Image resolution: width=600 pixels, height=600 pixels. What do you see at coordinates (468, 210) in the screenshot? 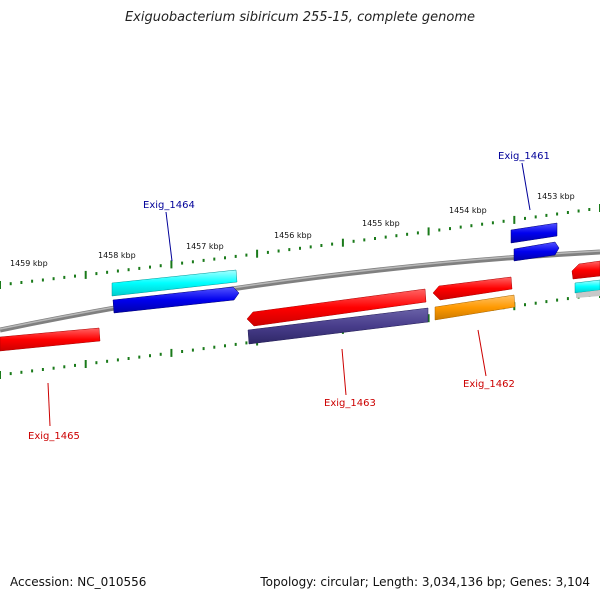
I see `tick-label-1454: 1454 kbp` at bounding box center [468, 210].